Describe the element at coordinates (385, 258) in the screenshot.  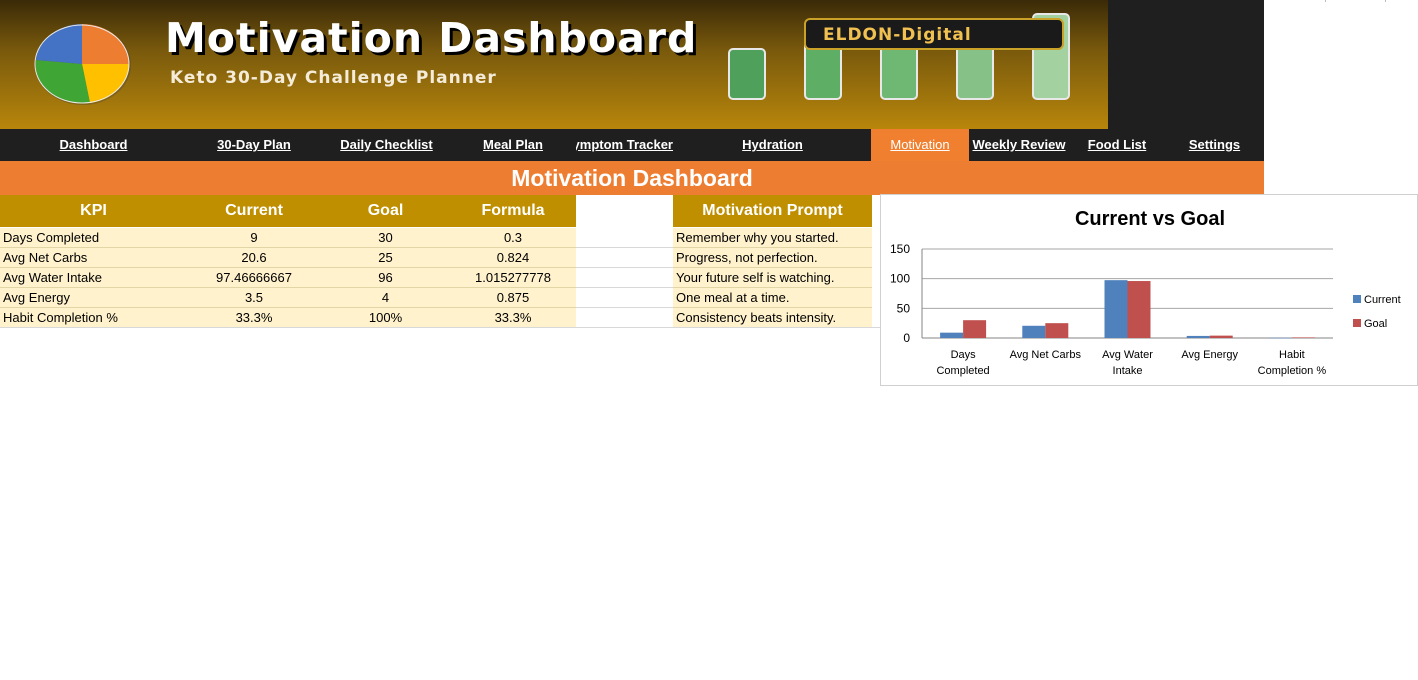
I see `table-cell-goal: 25` at that location.